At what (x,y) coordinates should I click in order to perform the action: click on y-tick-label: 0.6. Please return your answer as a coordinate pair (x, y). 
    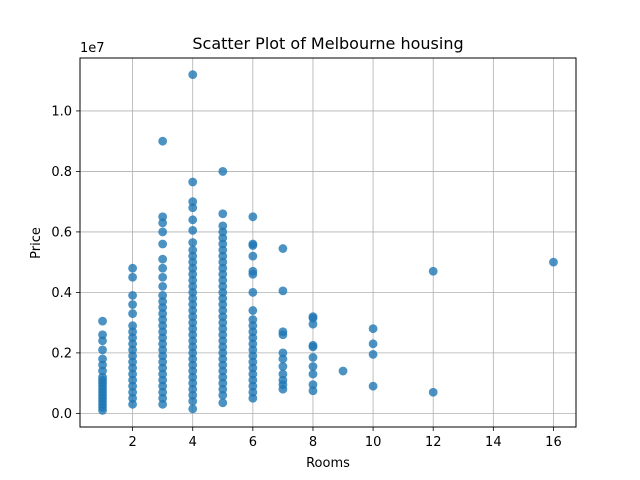
    Looking at the image, I should click on (61, 232).